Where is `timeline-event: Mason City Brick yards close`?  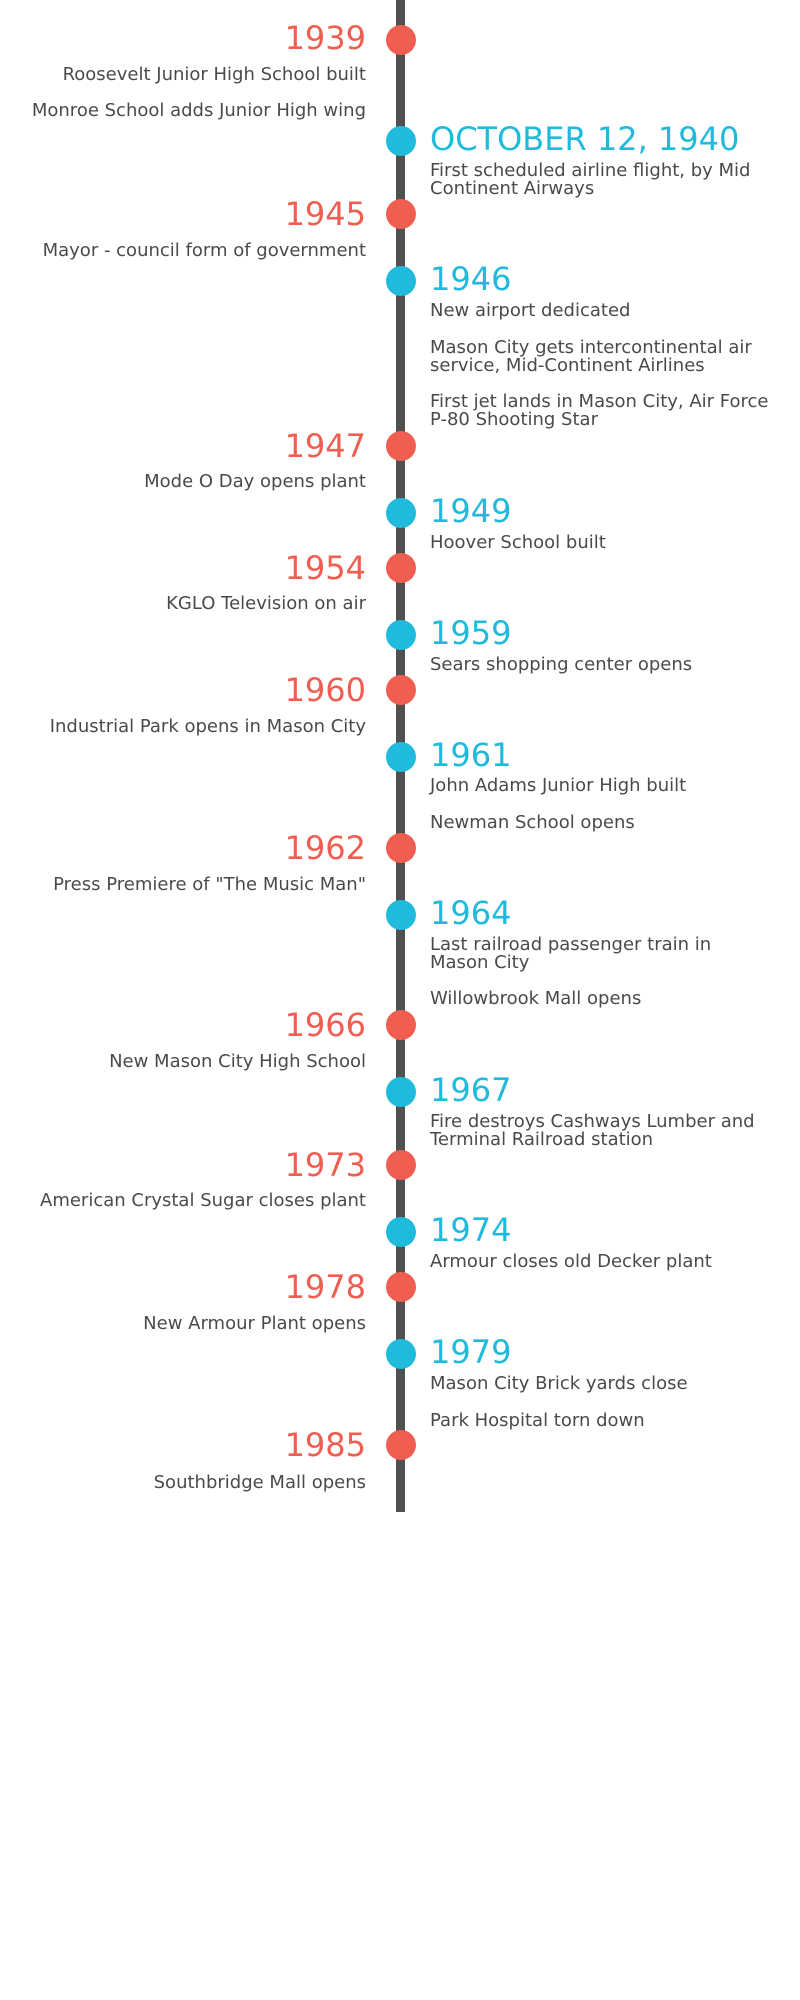 timeline-event: Mason City Brick yards close is located at coordinates (559, 1383).